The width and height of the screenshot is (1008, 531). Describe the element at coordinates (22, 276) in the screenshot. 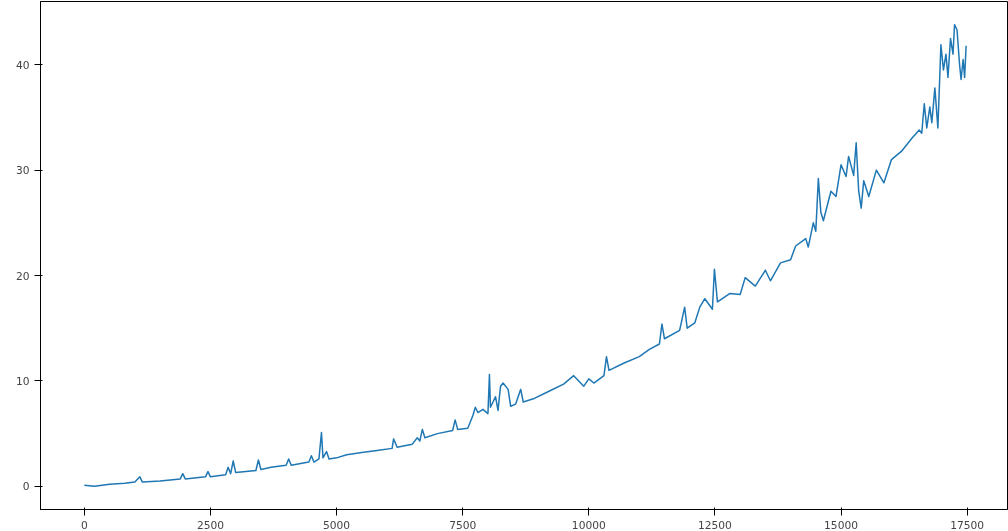

I see `y-tick-label: 20` at that location.